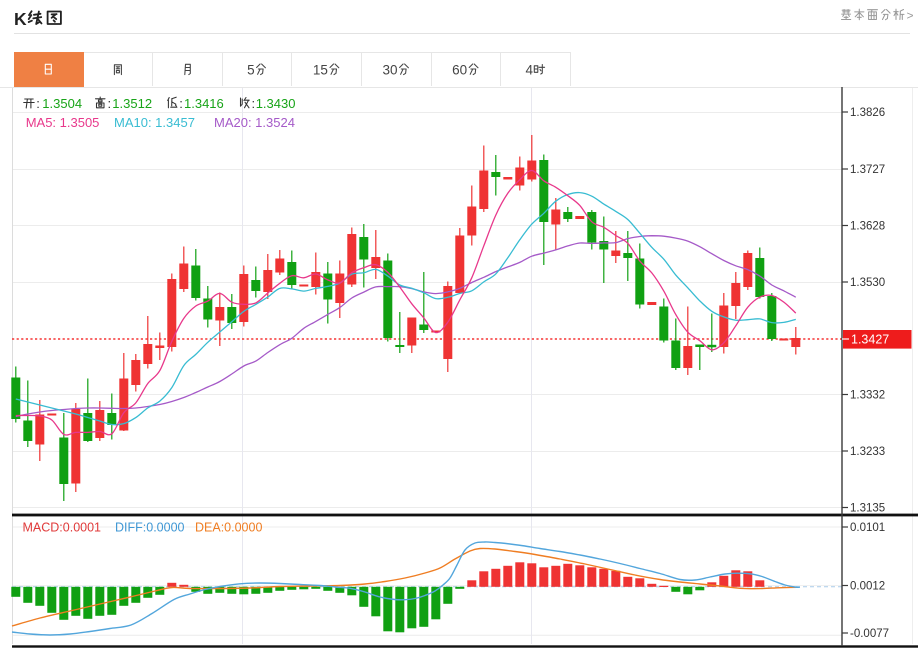 Image resolution: width=918 pixels, height=648 pixels. Describe the element at coordinates (530, 70) in the screenshot. I see `svg-text: 4` at that location.